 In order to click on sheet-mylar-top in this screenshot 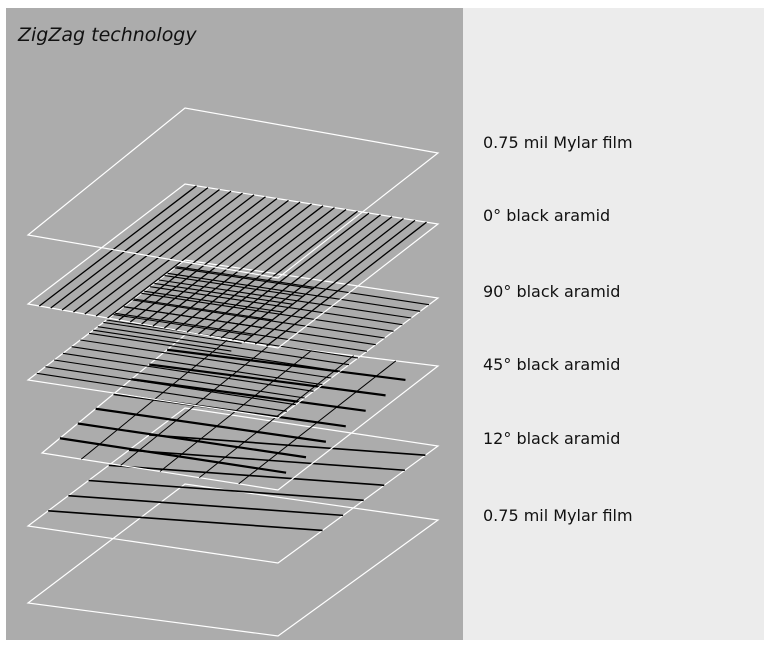, I will do `click(233, 193)`.